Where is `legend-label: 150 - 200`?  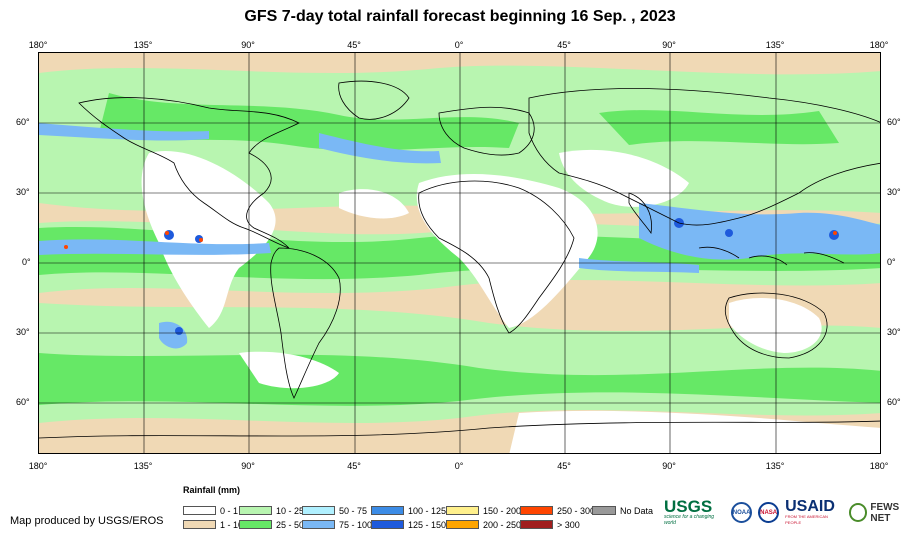
legend-label: 150 - 200 is located at coordinates (502, 510).